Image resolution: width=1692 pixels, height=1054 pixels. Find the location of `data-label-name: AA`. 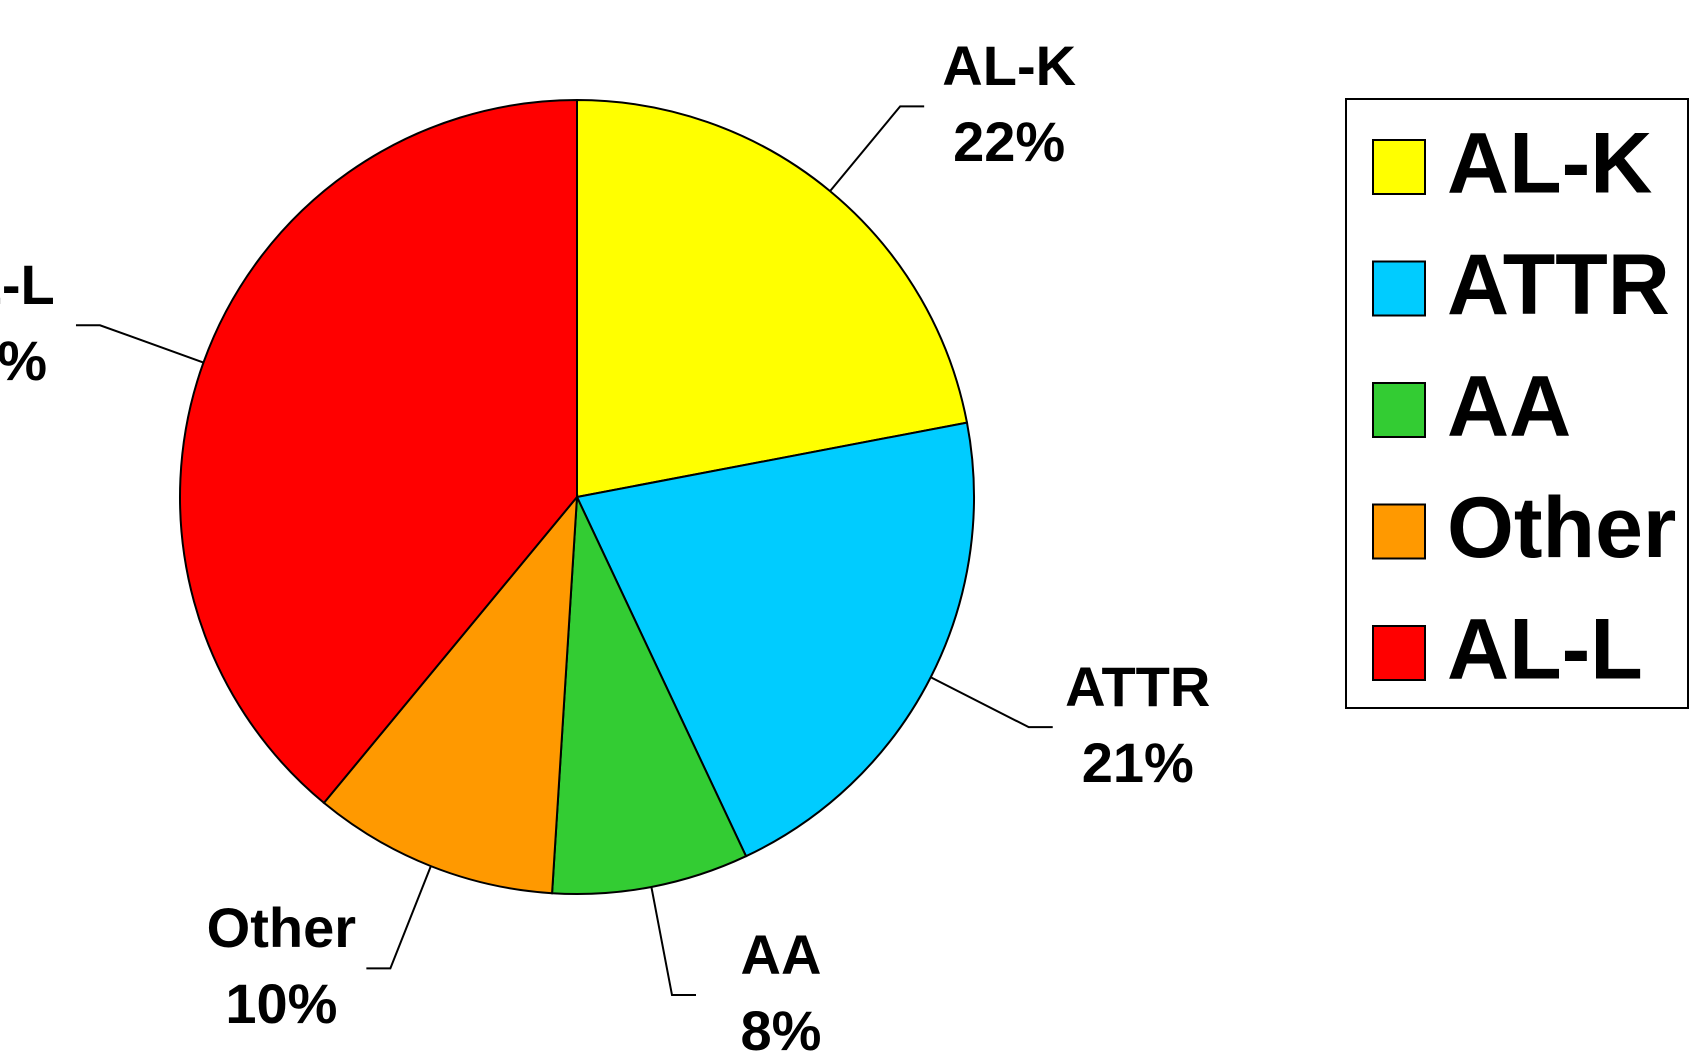

data-label-name: AA is located at coordinates (781, 954).